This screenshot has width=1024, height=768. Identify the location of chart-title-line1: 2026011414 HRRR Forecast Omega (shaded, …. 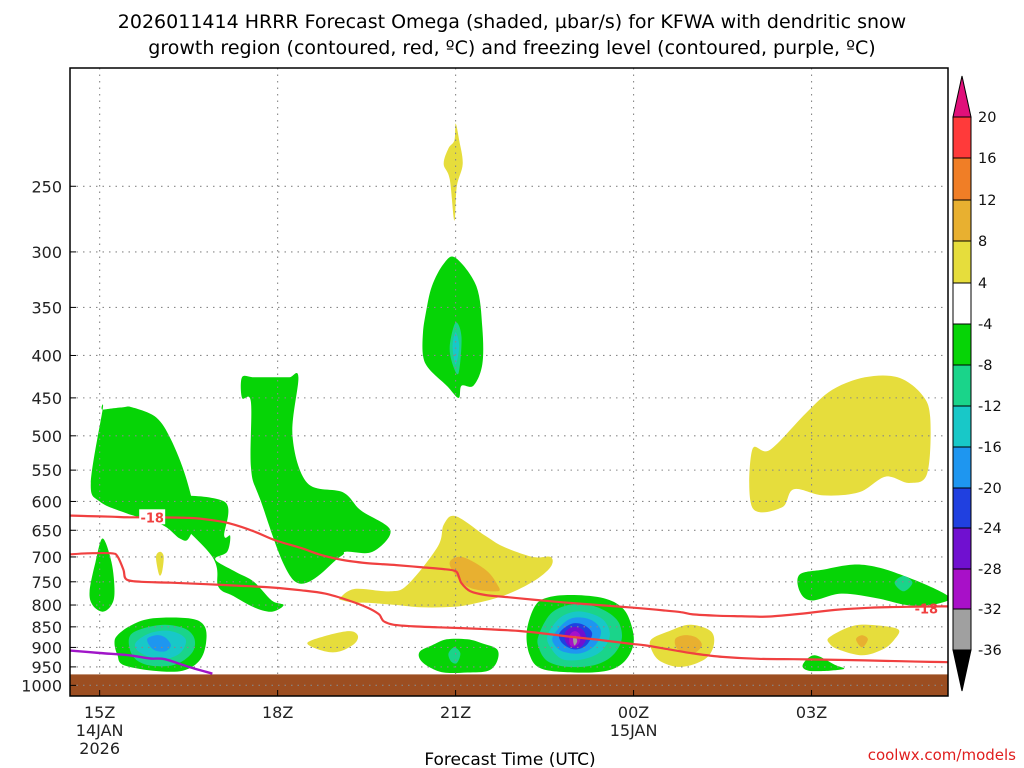
(512, 22).